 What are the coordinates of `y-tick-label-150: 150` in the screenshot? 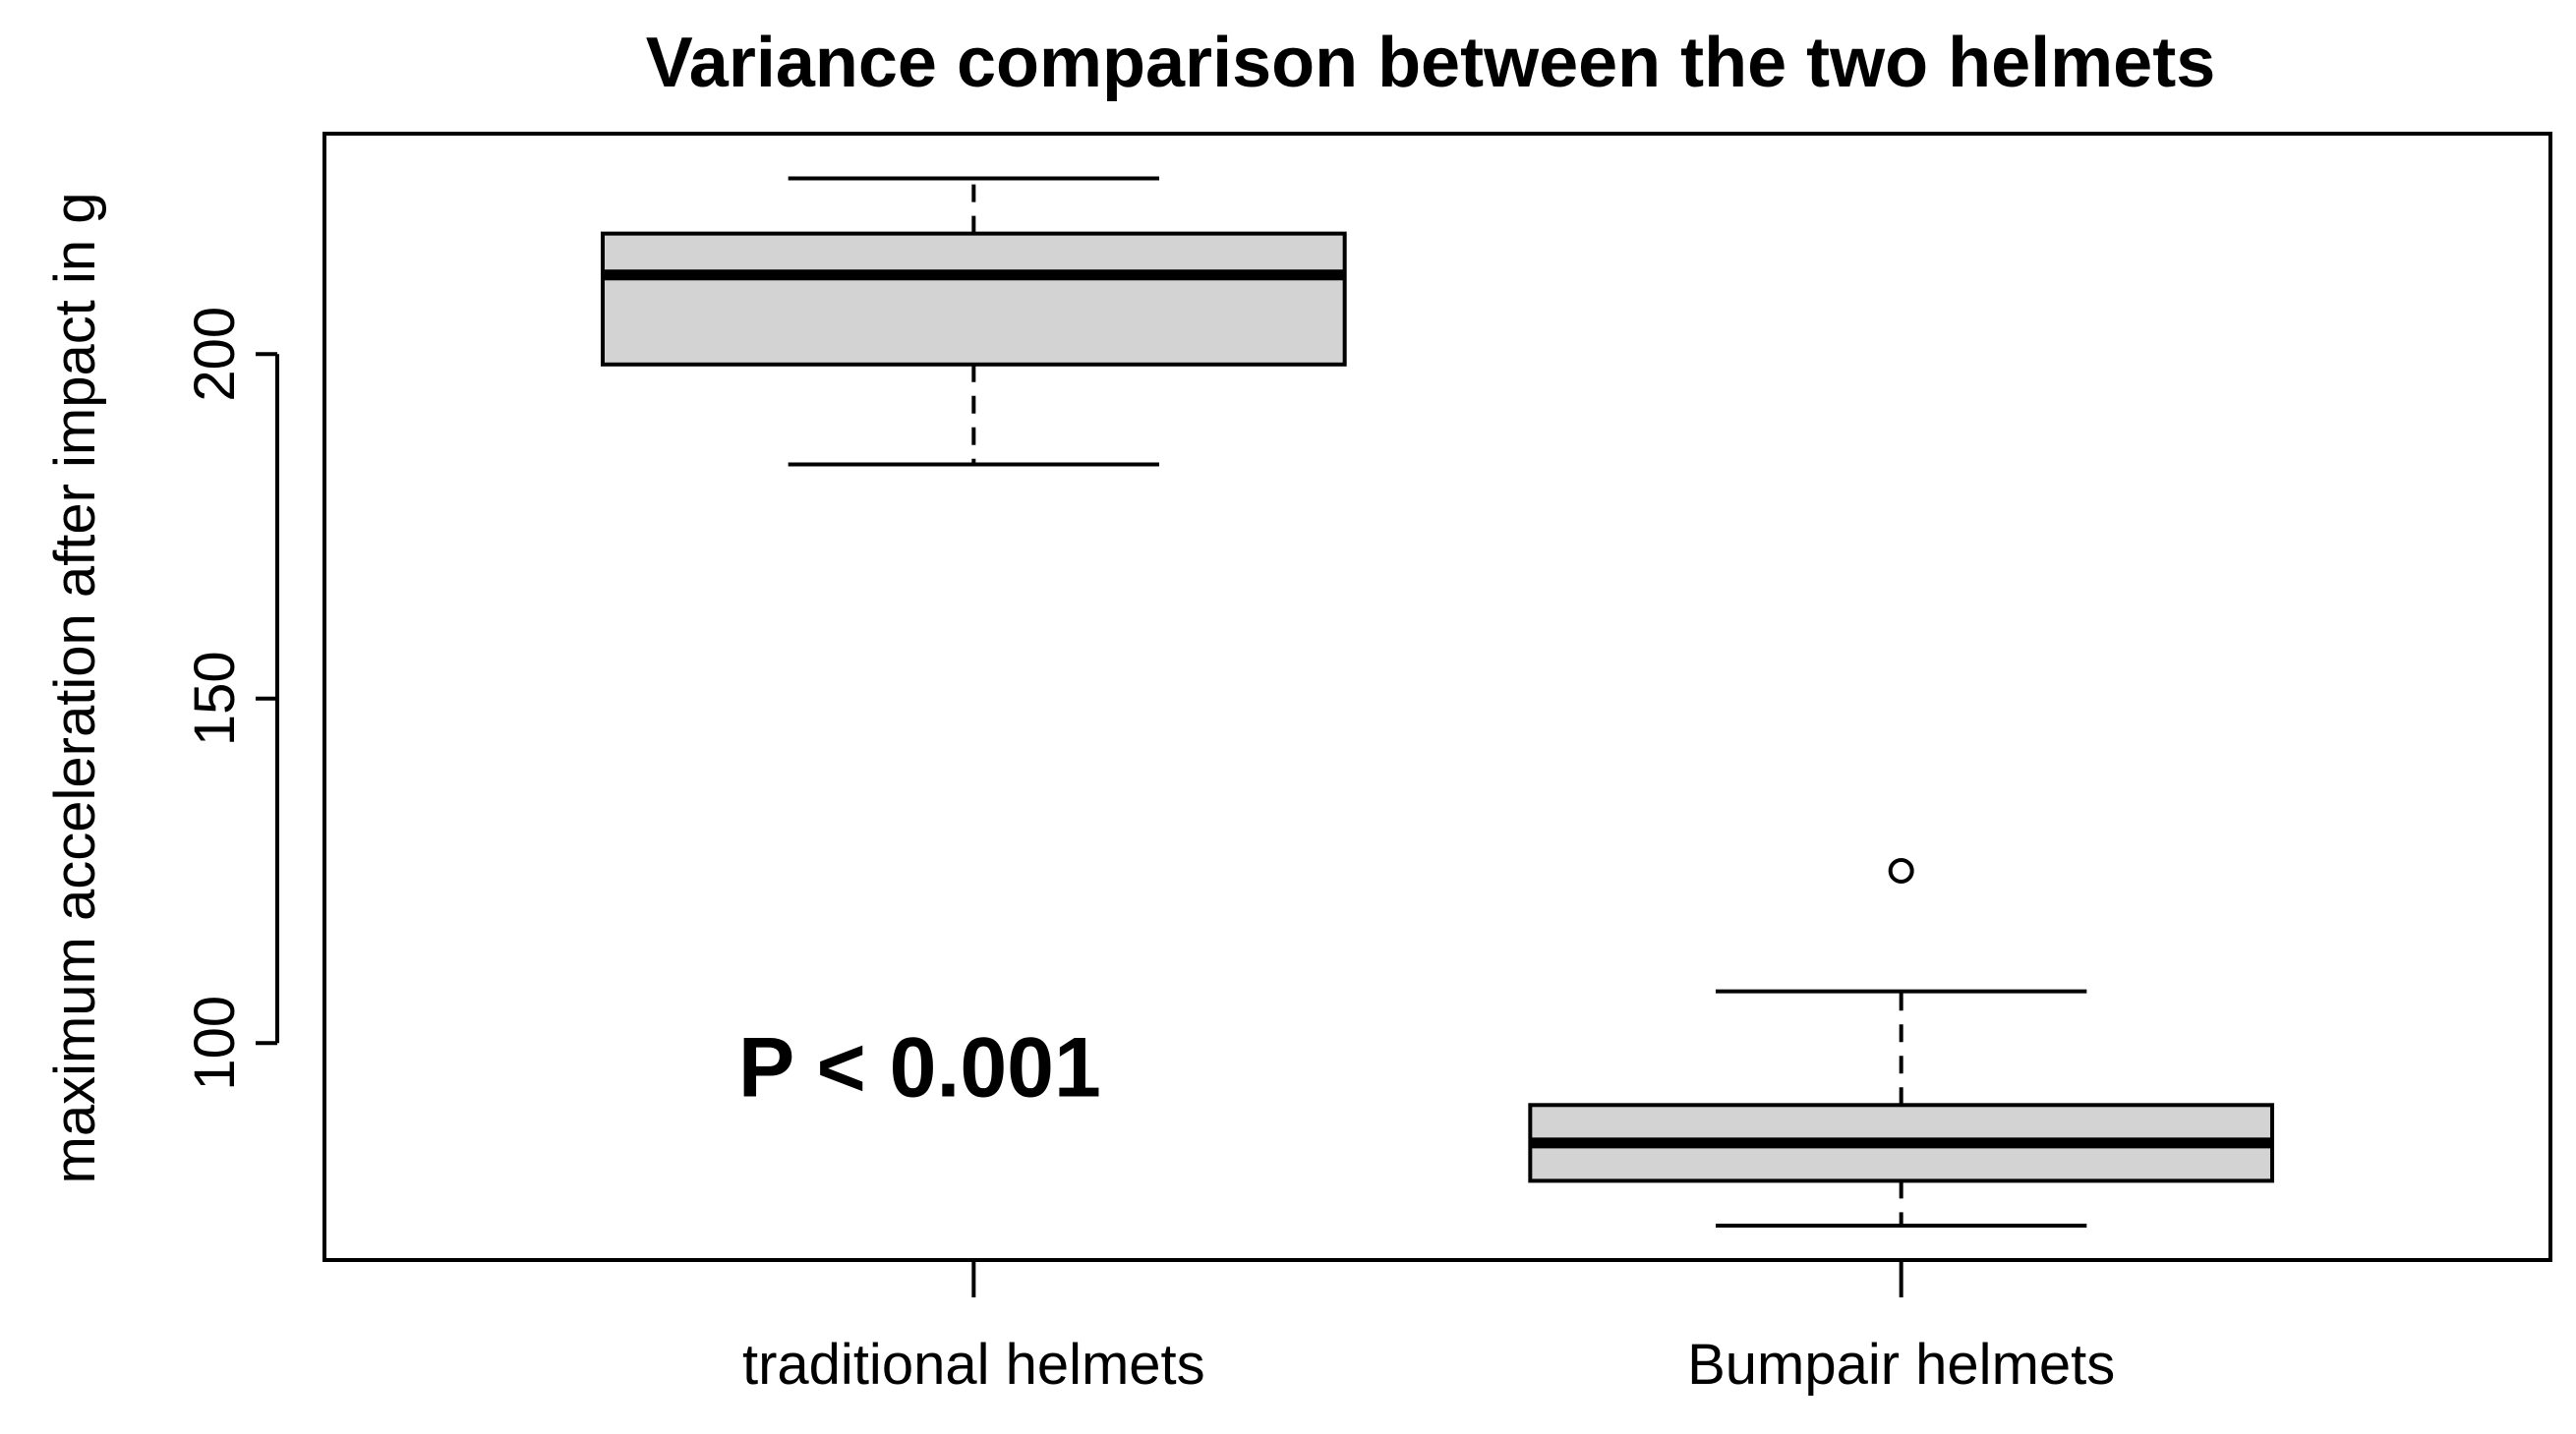 It's located at (215, 698).